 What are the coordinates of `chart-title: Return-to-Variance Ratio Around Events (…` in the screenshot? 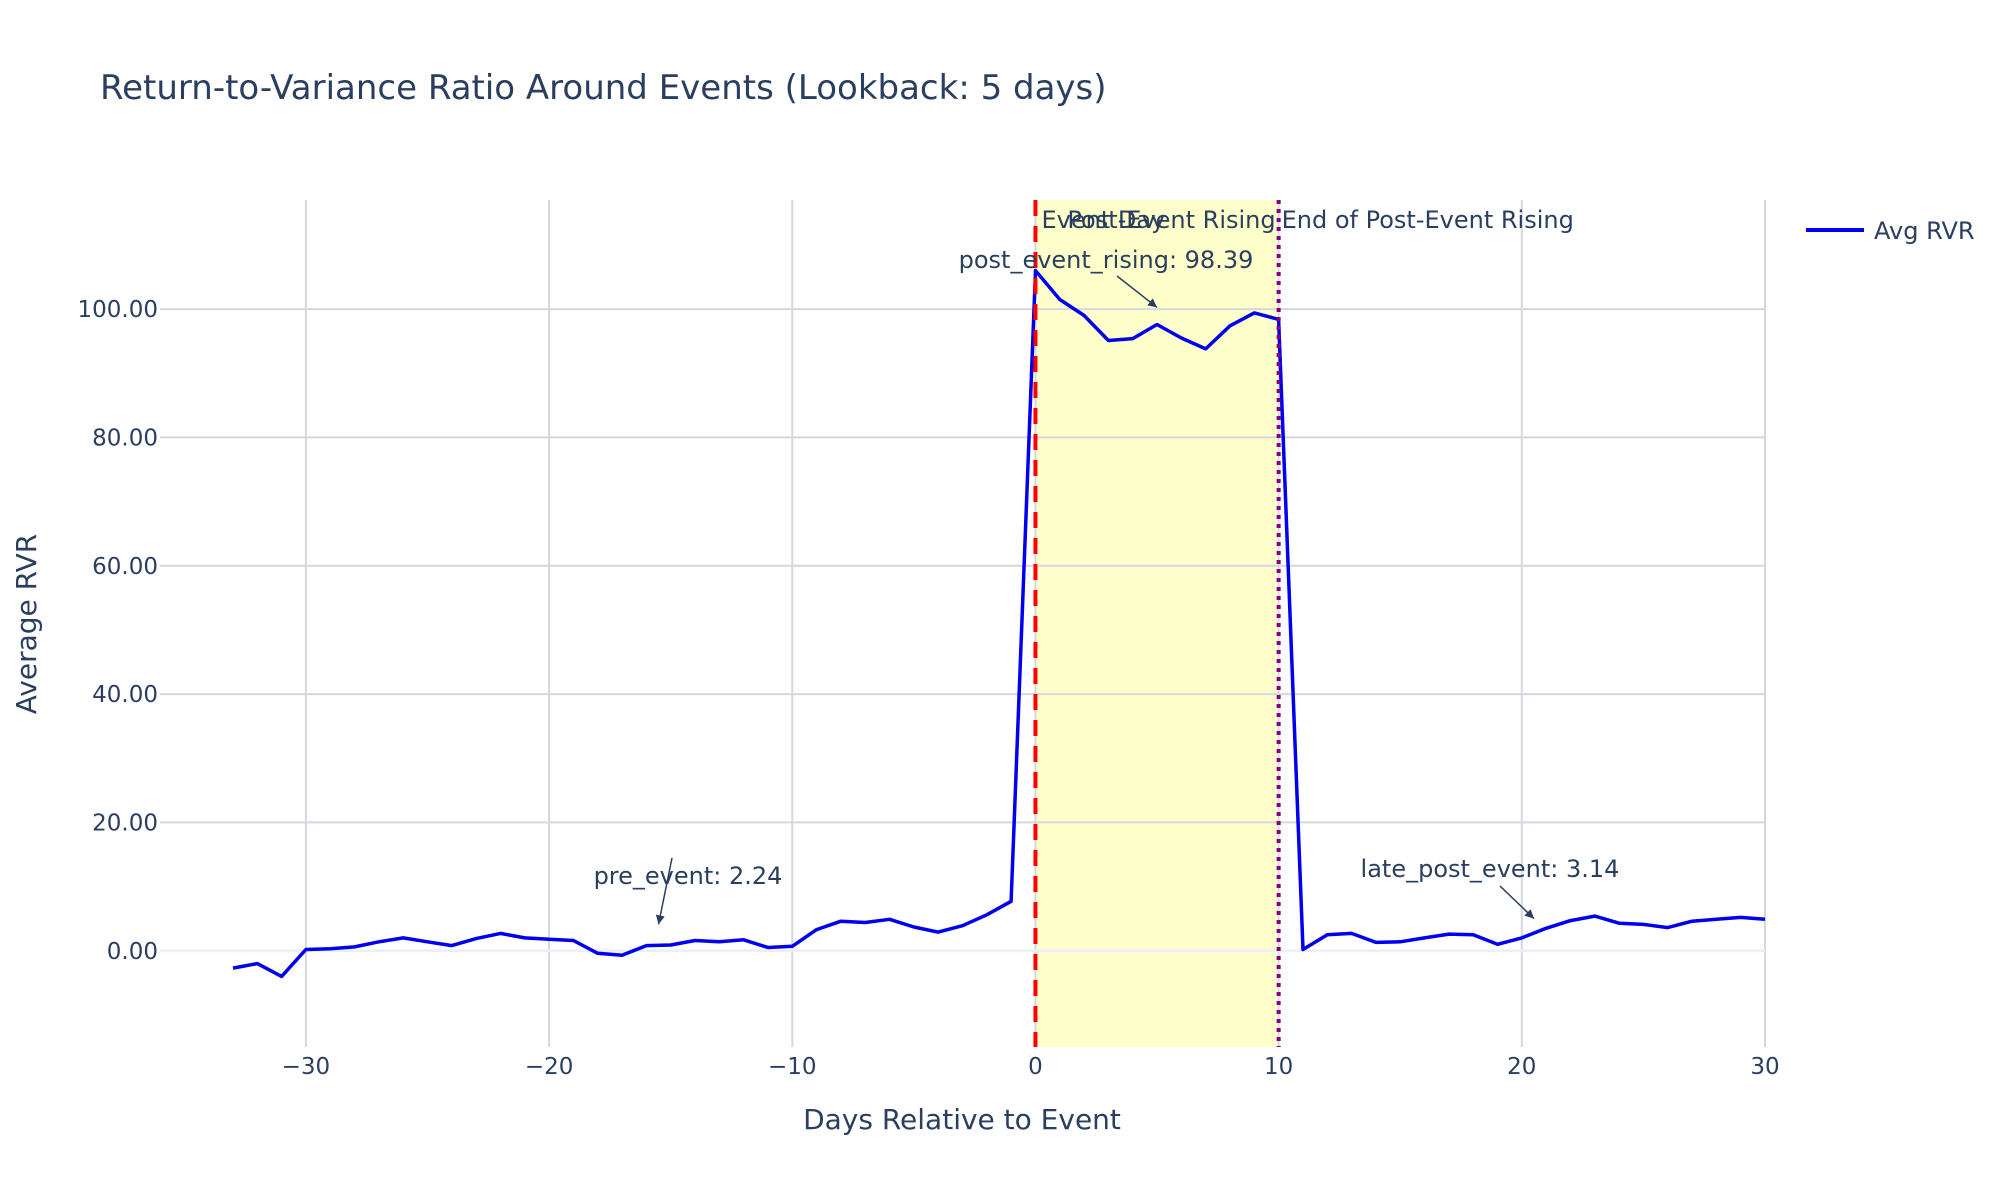 It's located at (603, 88).